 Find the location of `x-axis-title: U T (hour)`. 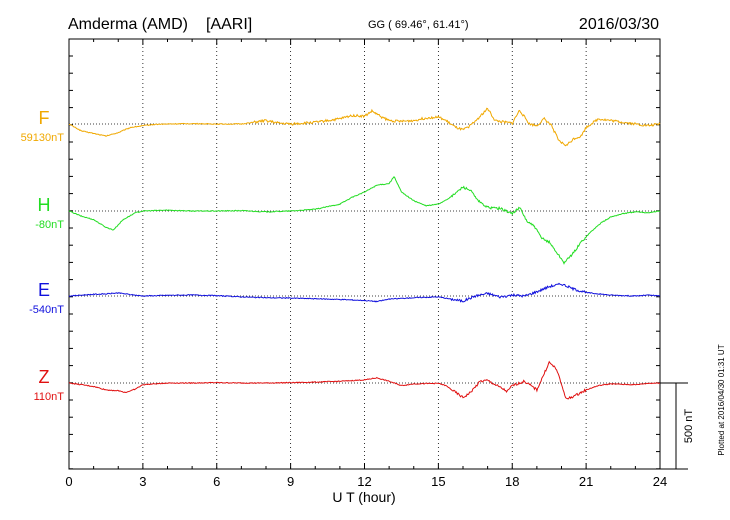

x-axis-title: U T (hour) is located at coordinates (363, 497).